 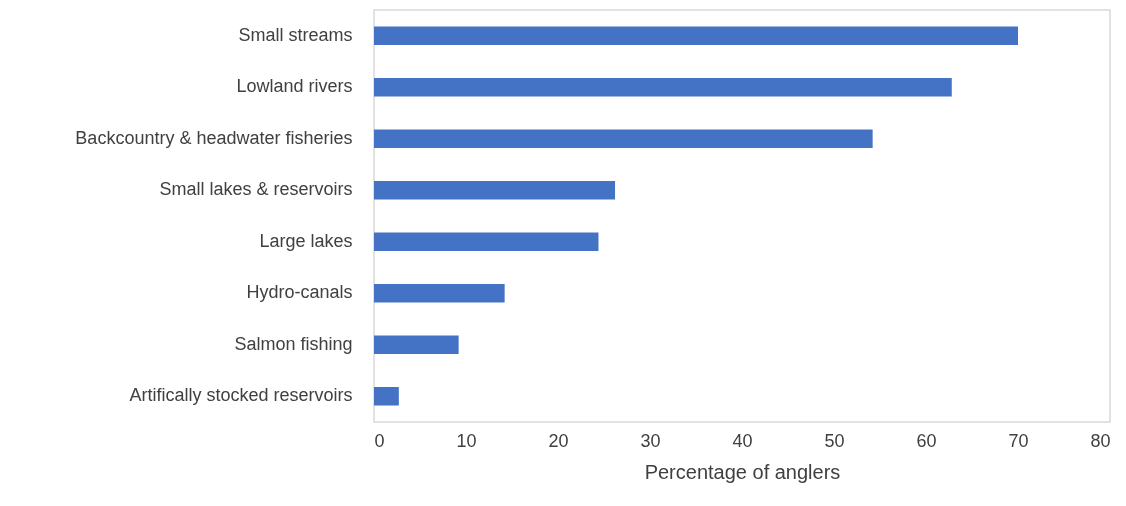 What do you see at coordinates (834, 440) in the screenshot?
I see `x-tick-label: 50` at bounding box center [834, 440].